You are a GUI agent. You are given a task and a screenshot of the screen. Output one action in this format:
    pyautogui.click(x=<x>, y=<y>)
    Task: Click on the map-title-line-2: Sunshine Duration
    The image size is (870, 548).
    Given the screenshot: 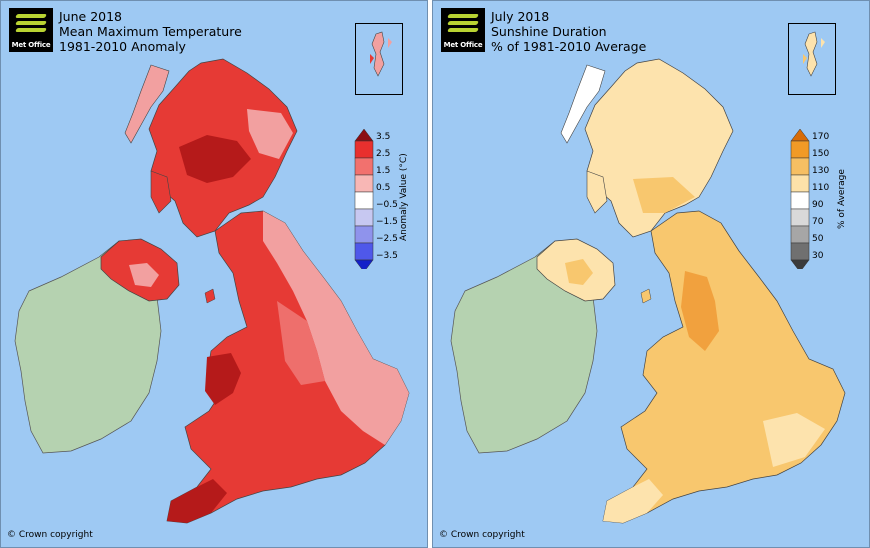 What is the action you would take?
    pyautogui.click(x=549, y=31)
    